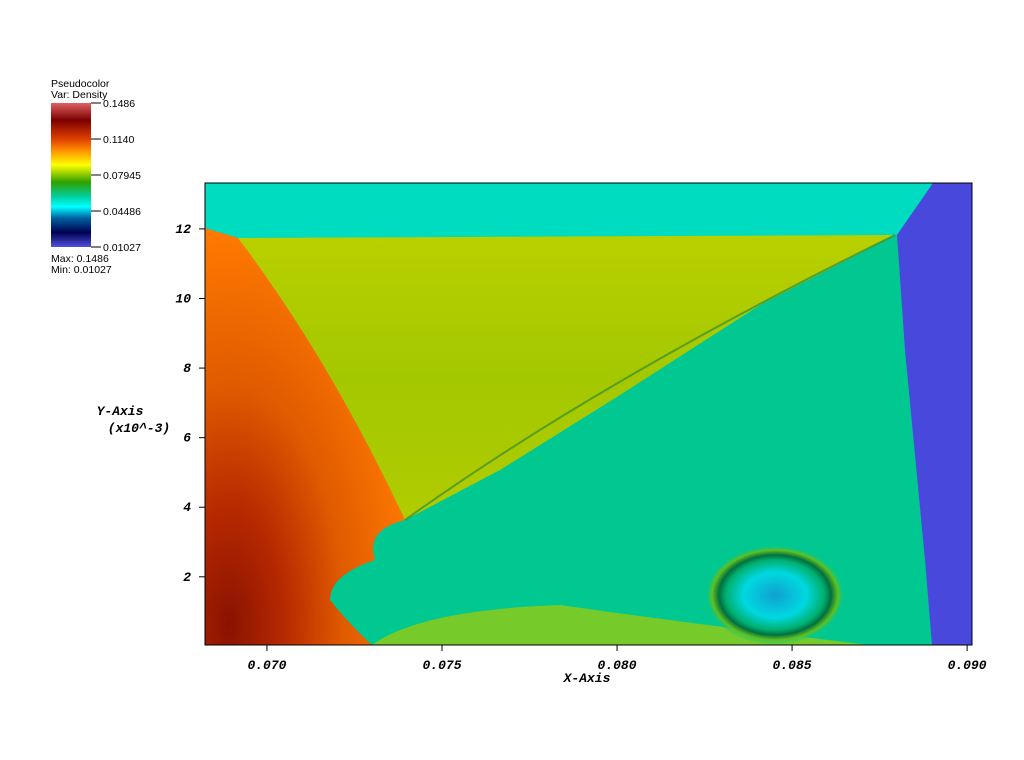 This screenshot has width=1024, height=760. Describe the element at coordinates (775, 595) in the screenshot. I see `field-vortex` at that location.